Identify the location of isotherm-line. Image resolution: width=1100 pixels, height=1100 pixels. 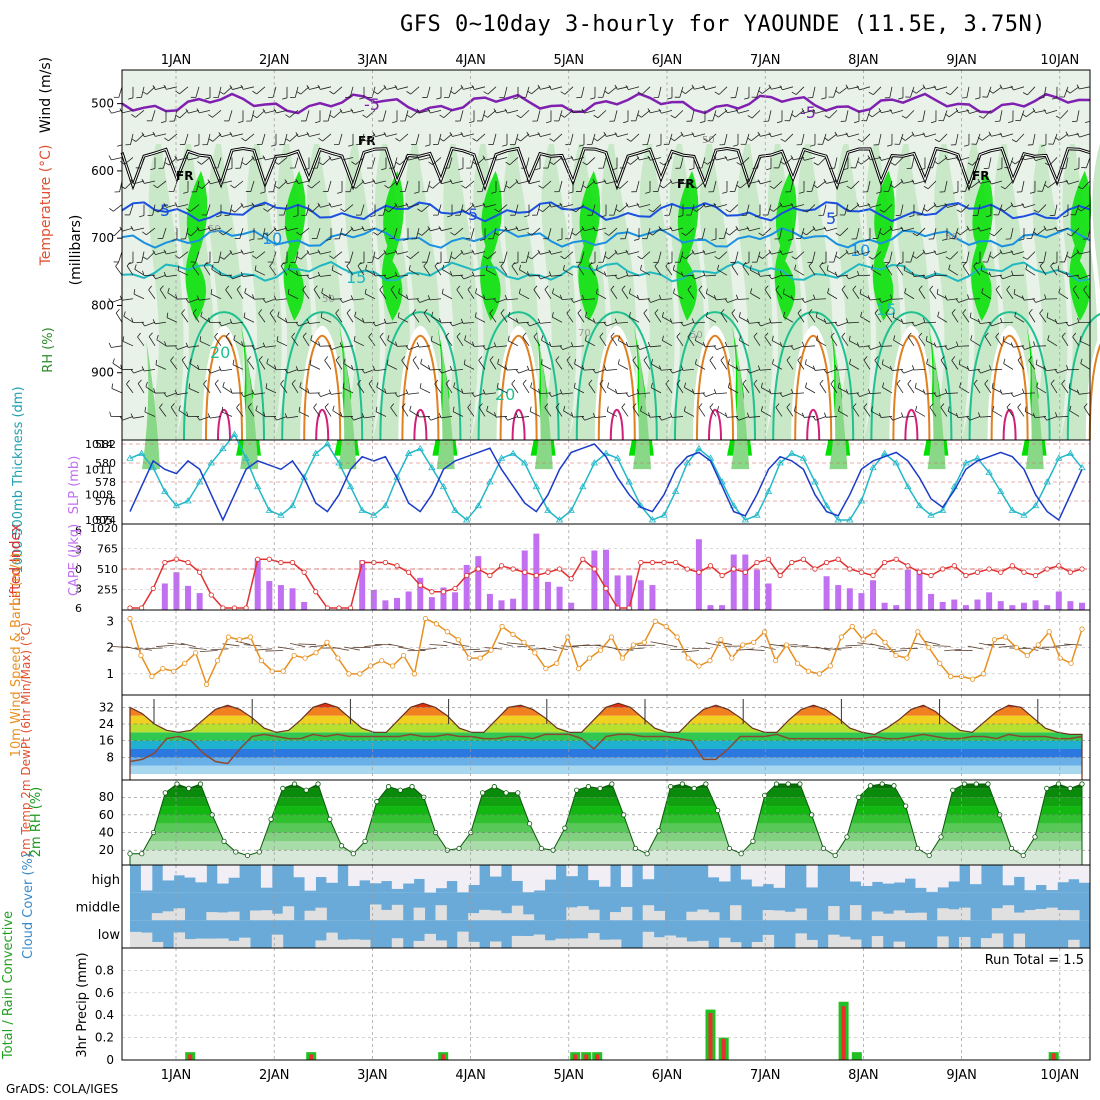
(606, 271).